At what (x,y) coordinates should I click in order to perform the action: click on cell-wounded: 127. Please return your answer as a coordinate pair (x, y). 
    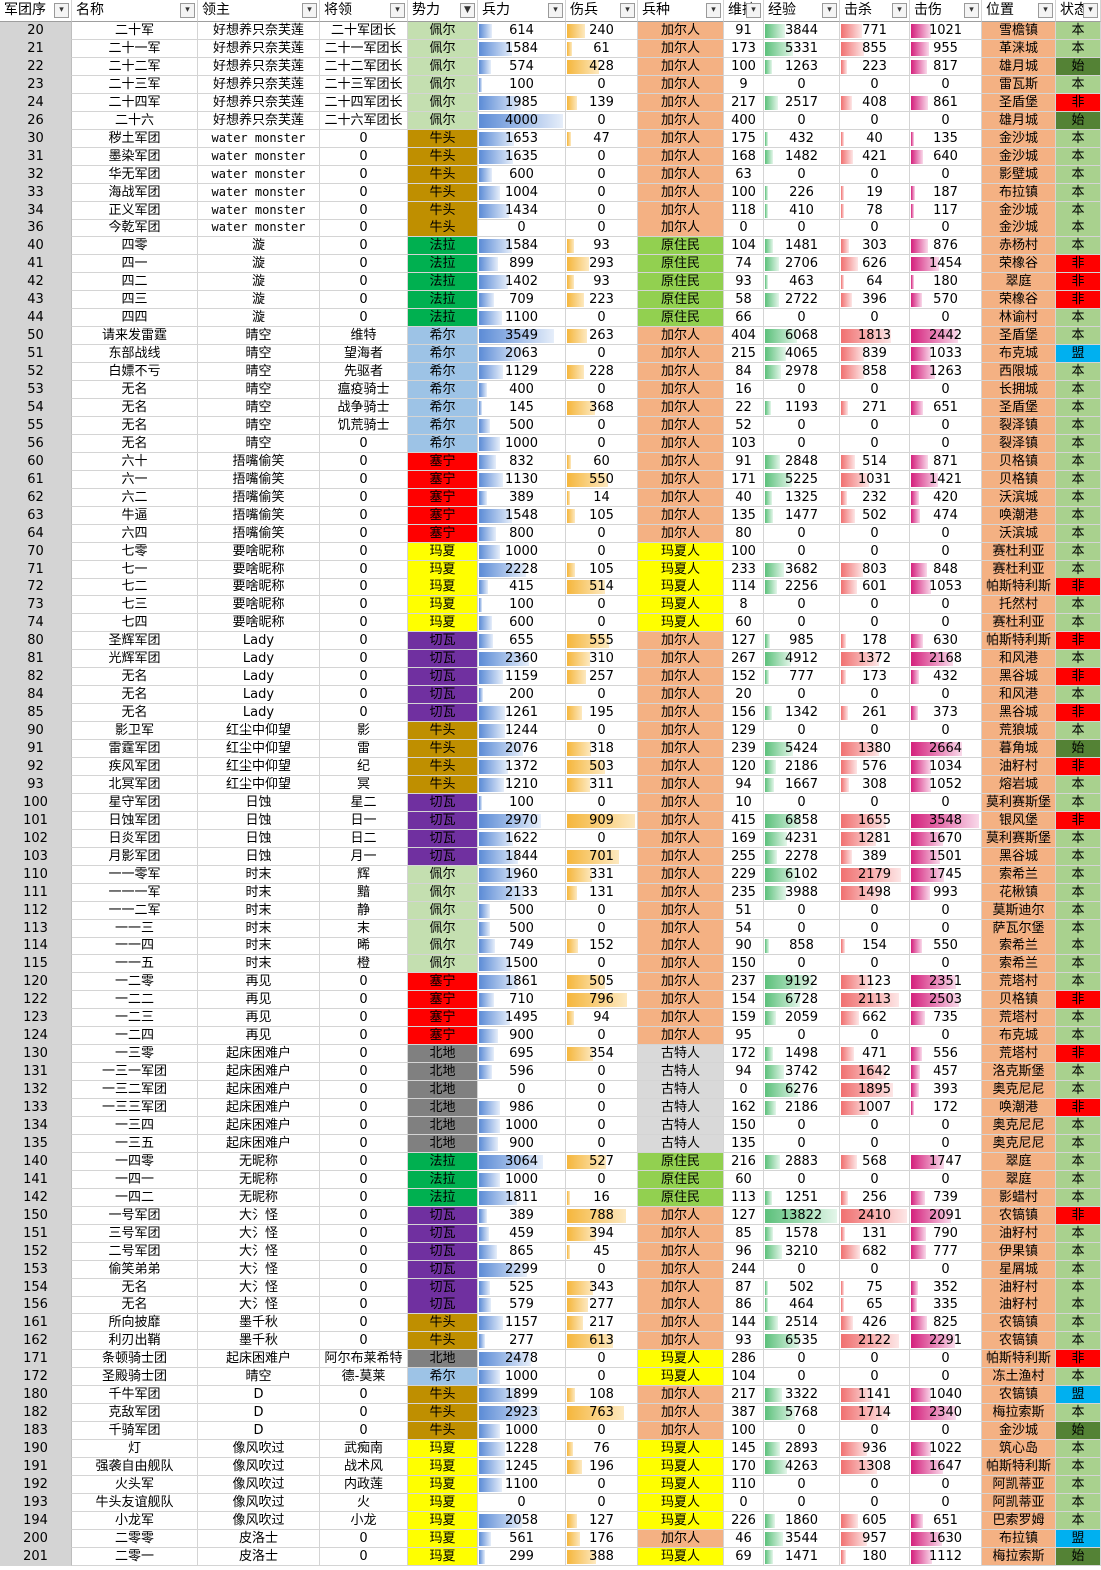
    Looking at the image, I should click on (602, 1520).